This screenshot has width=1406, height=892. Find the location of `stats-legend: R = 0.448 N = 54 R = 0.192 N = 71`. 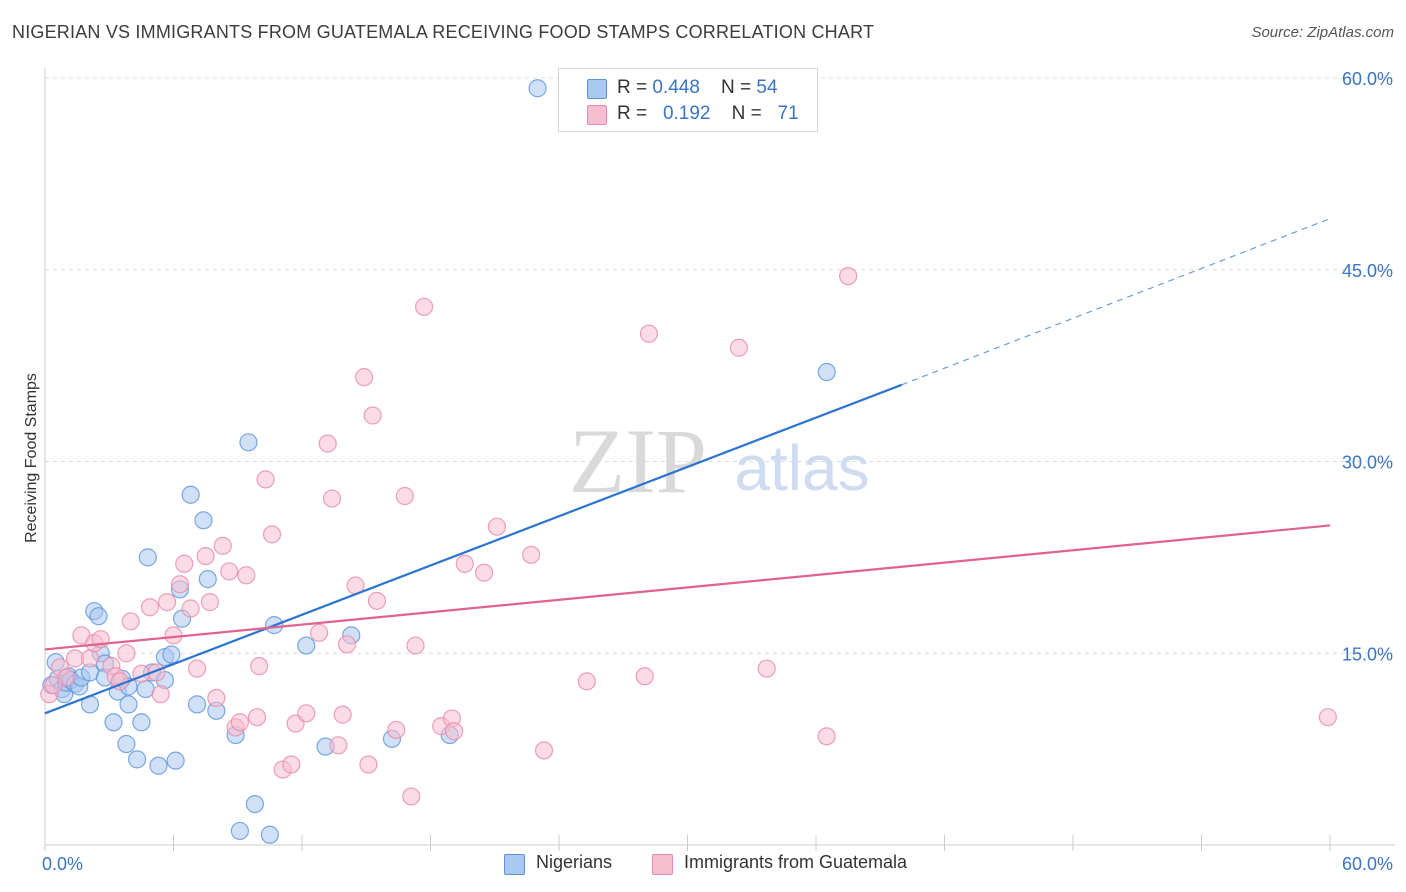

stats-legend: R = 0.448 N = 54 R = 0.192 N = 71 is located at coordinates (688, 100).